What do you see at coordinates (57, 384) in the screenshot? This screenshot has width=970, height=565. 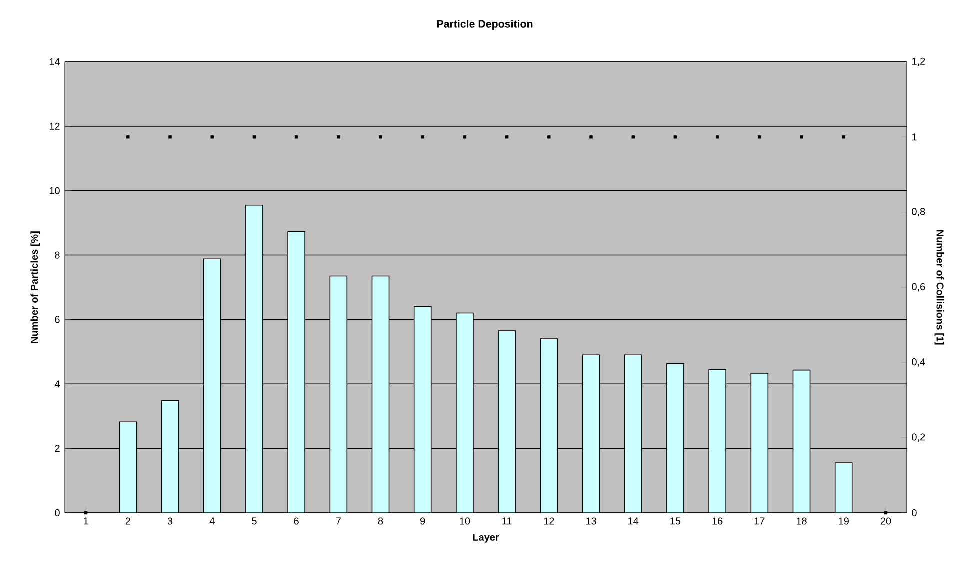 I see `y-tick-label: 4` at bounding box center [57, 384].